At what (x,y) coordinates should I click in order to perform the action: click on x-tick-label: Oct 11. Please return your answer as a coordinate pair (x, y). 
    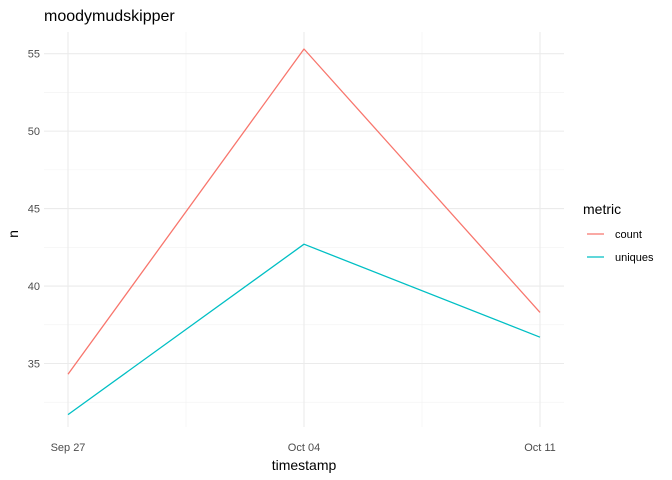
    Looking at the image, I should click on (540, 448).